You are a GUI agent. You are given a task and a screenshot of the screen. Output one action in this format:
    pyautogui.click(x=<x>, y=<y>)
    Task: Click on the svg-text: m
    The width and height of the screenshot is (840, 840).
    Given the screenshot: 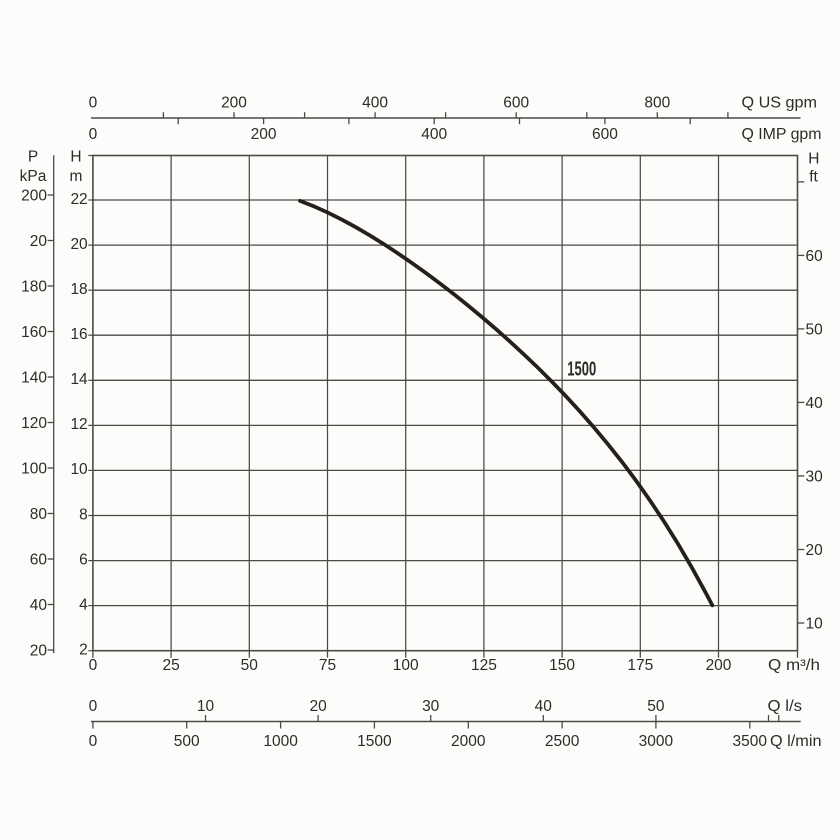 What is the action you would take?
    pyautogui.click(x=76, y=176)
    